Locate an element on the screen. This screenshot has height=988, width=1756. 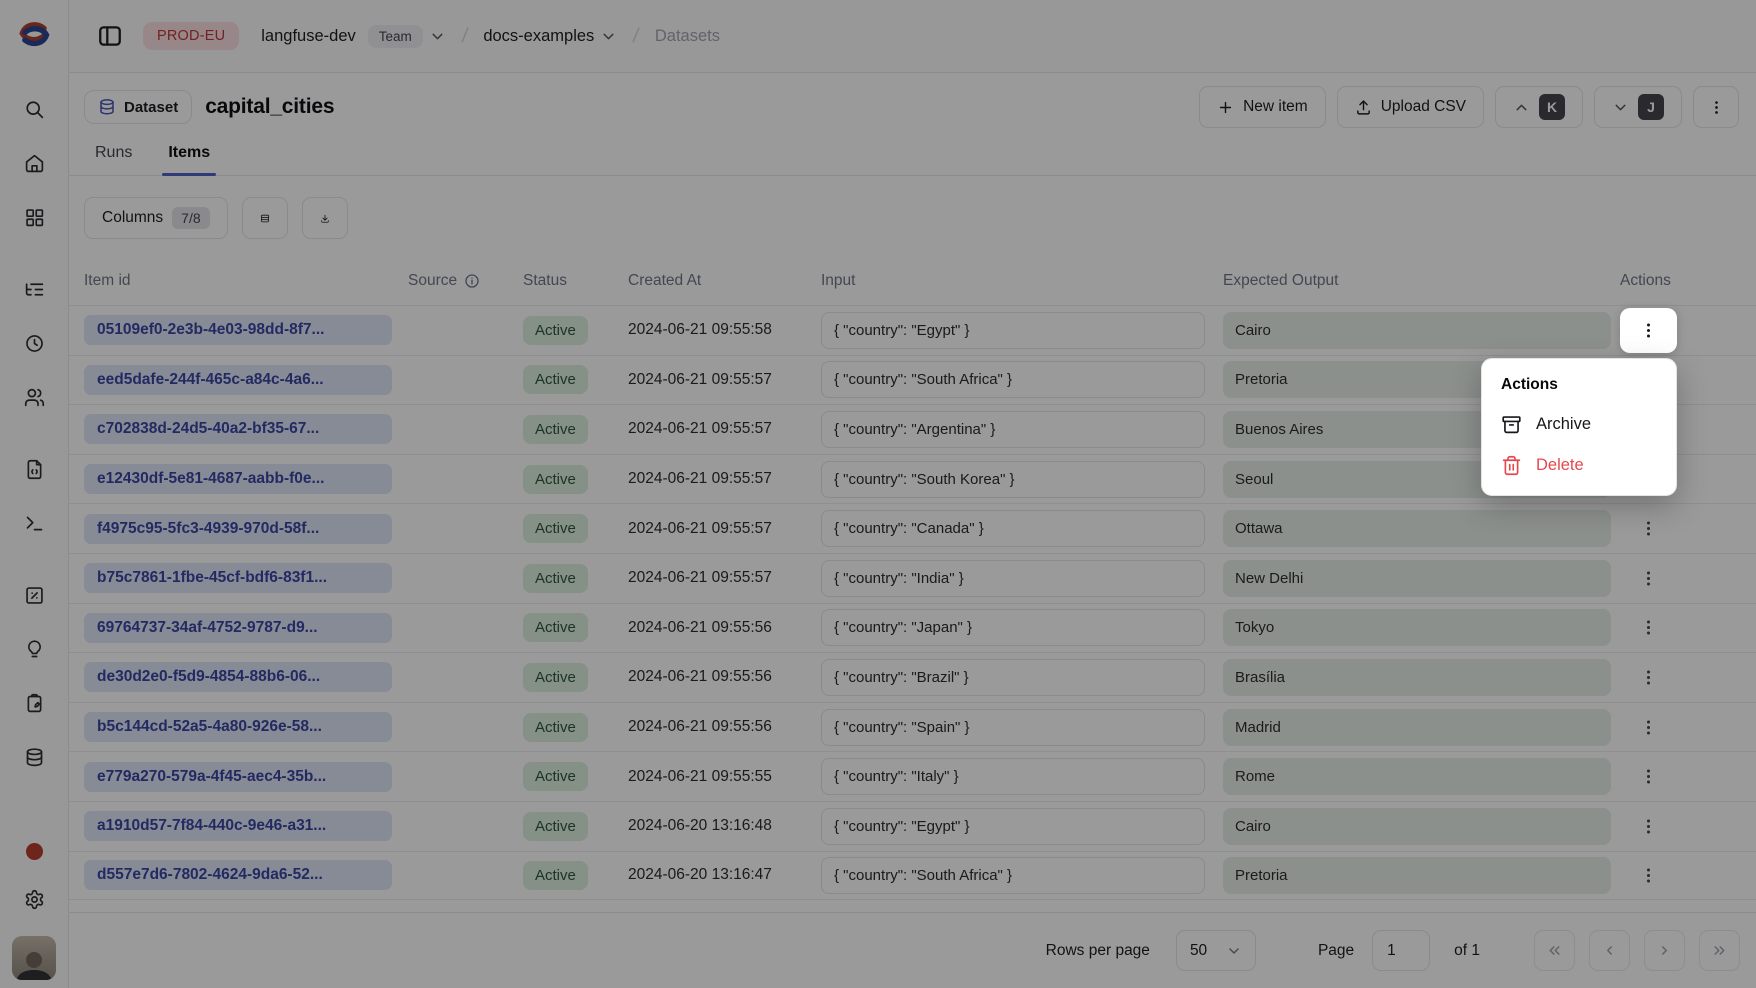
prev-page-button is located at coordinates (1609, 950).